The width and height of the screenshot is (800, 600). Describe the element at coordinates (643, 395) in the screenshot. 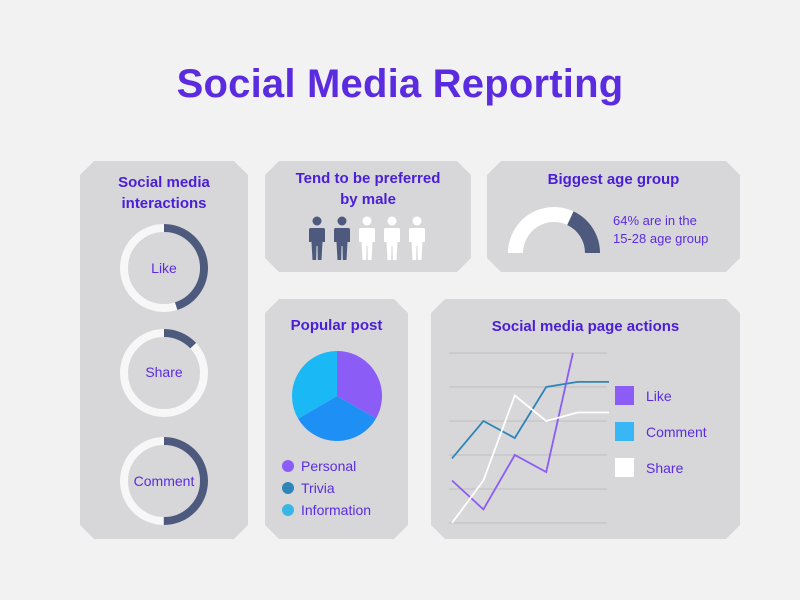

I see `legend-like: Like` at that location.